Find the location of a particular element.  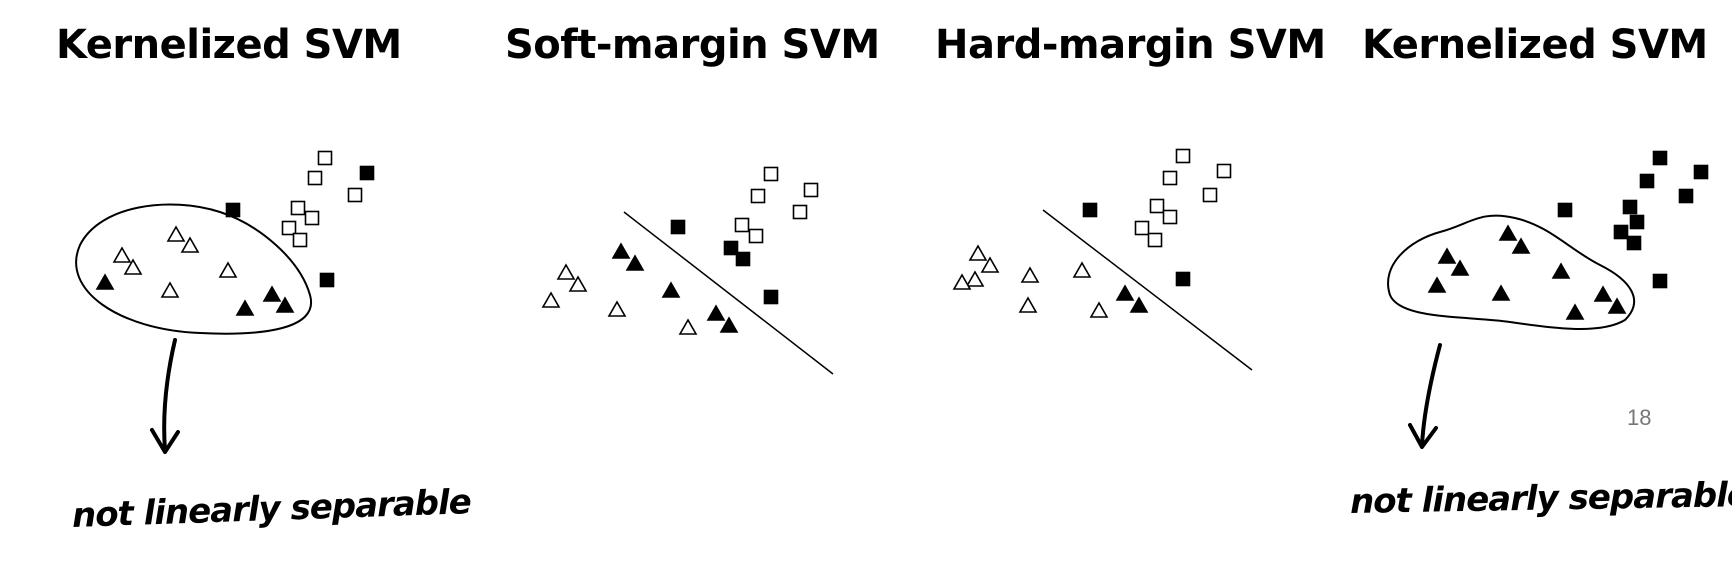

down-arrow-head-left is located at coordinates (165, 441).